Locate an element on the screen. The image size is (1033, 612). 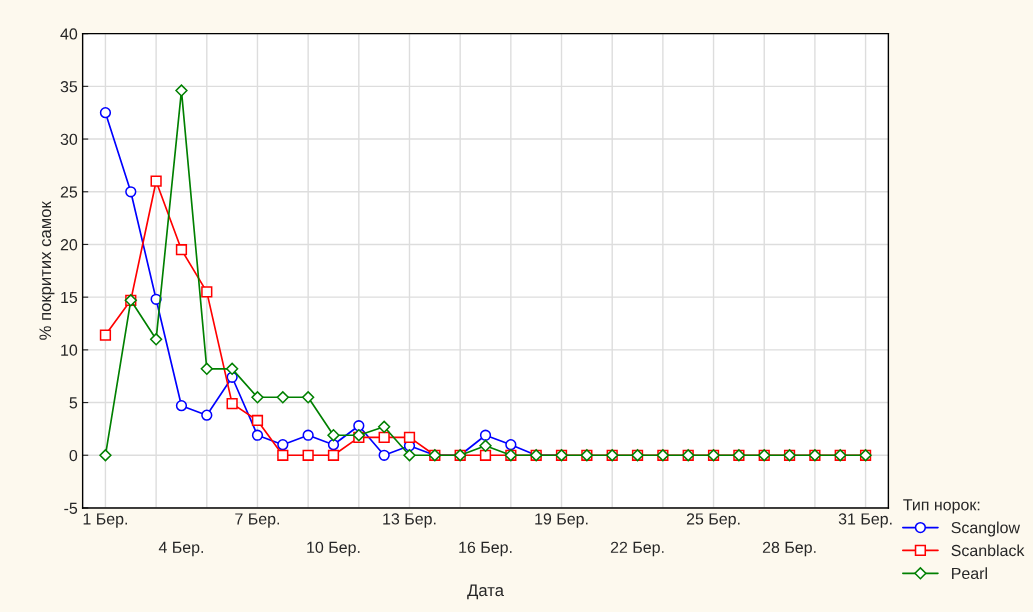
y-tick-label: 40 is located at coordinates (69, 34).